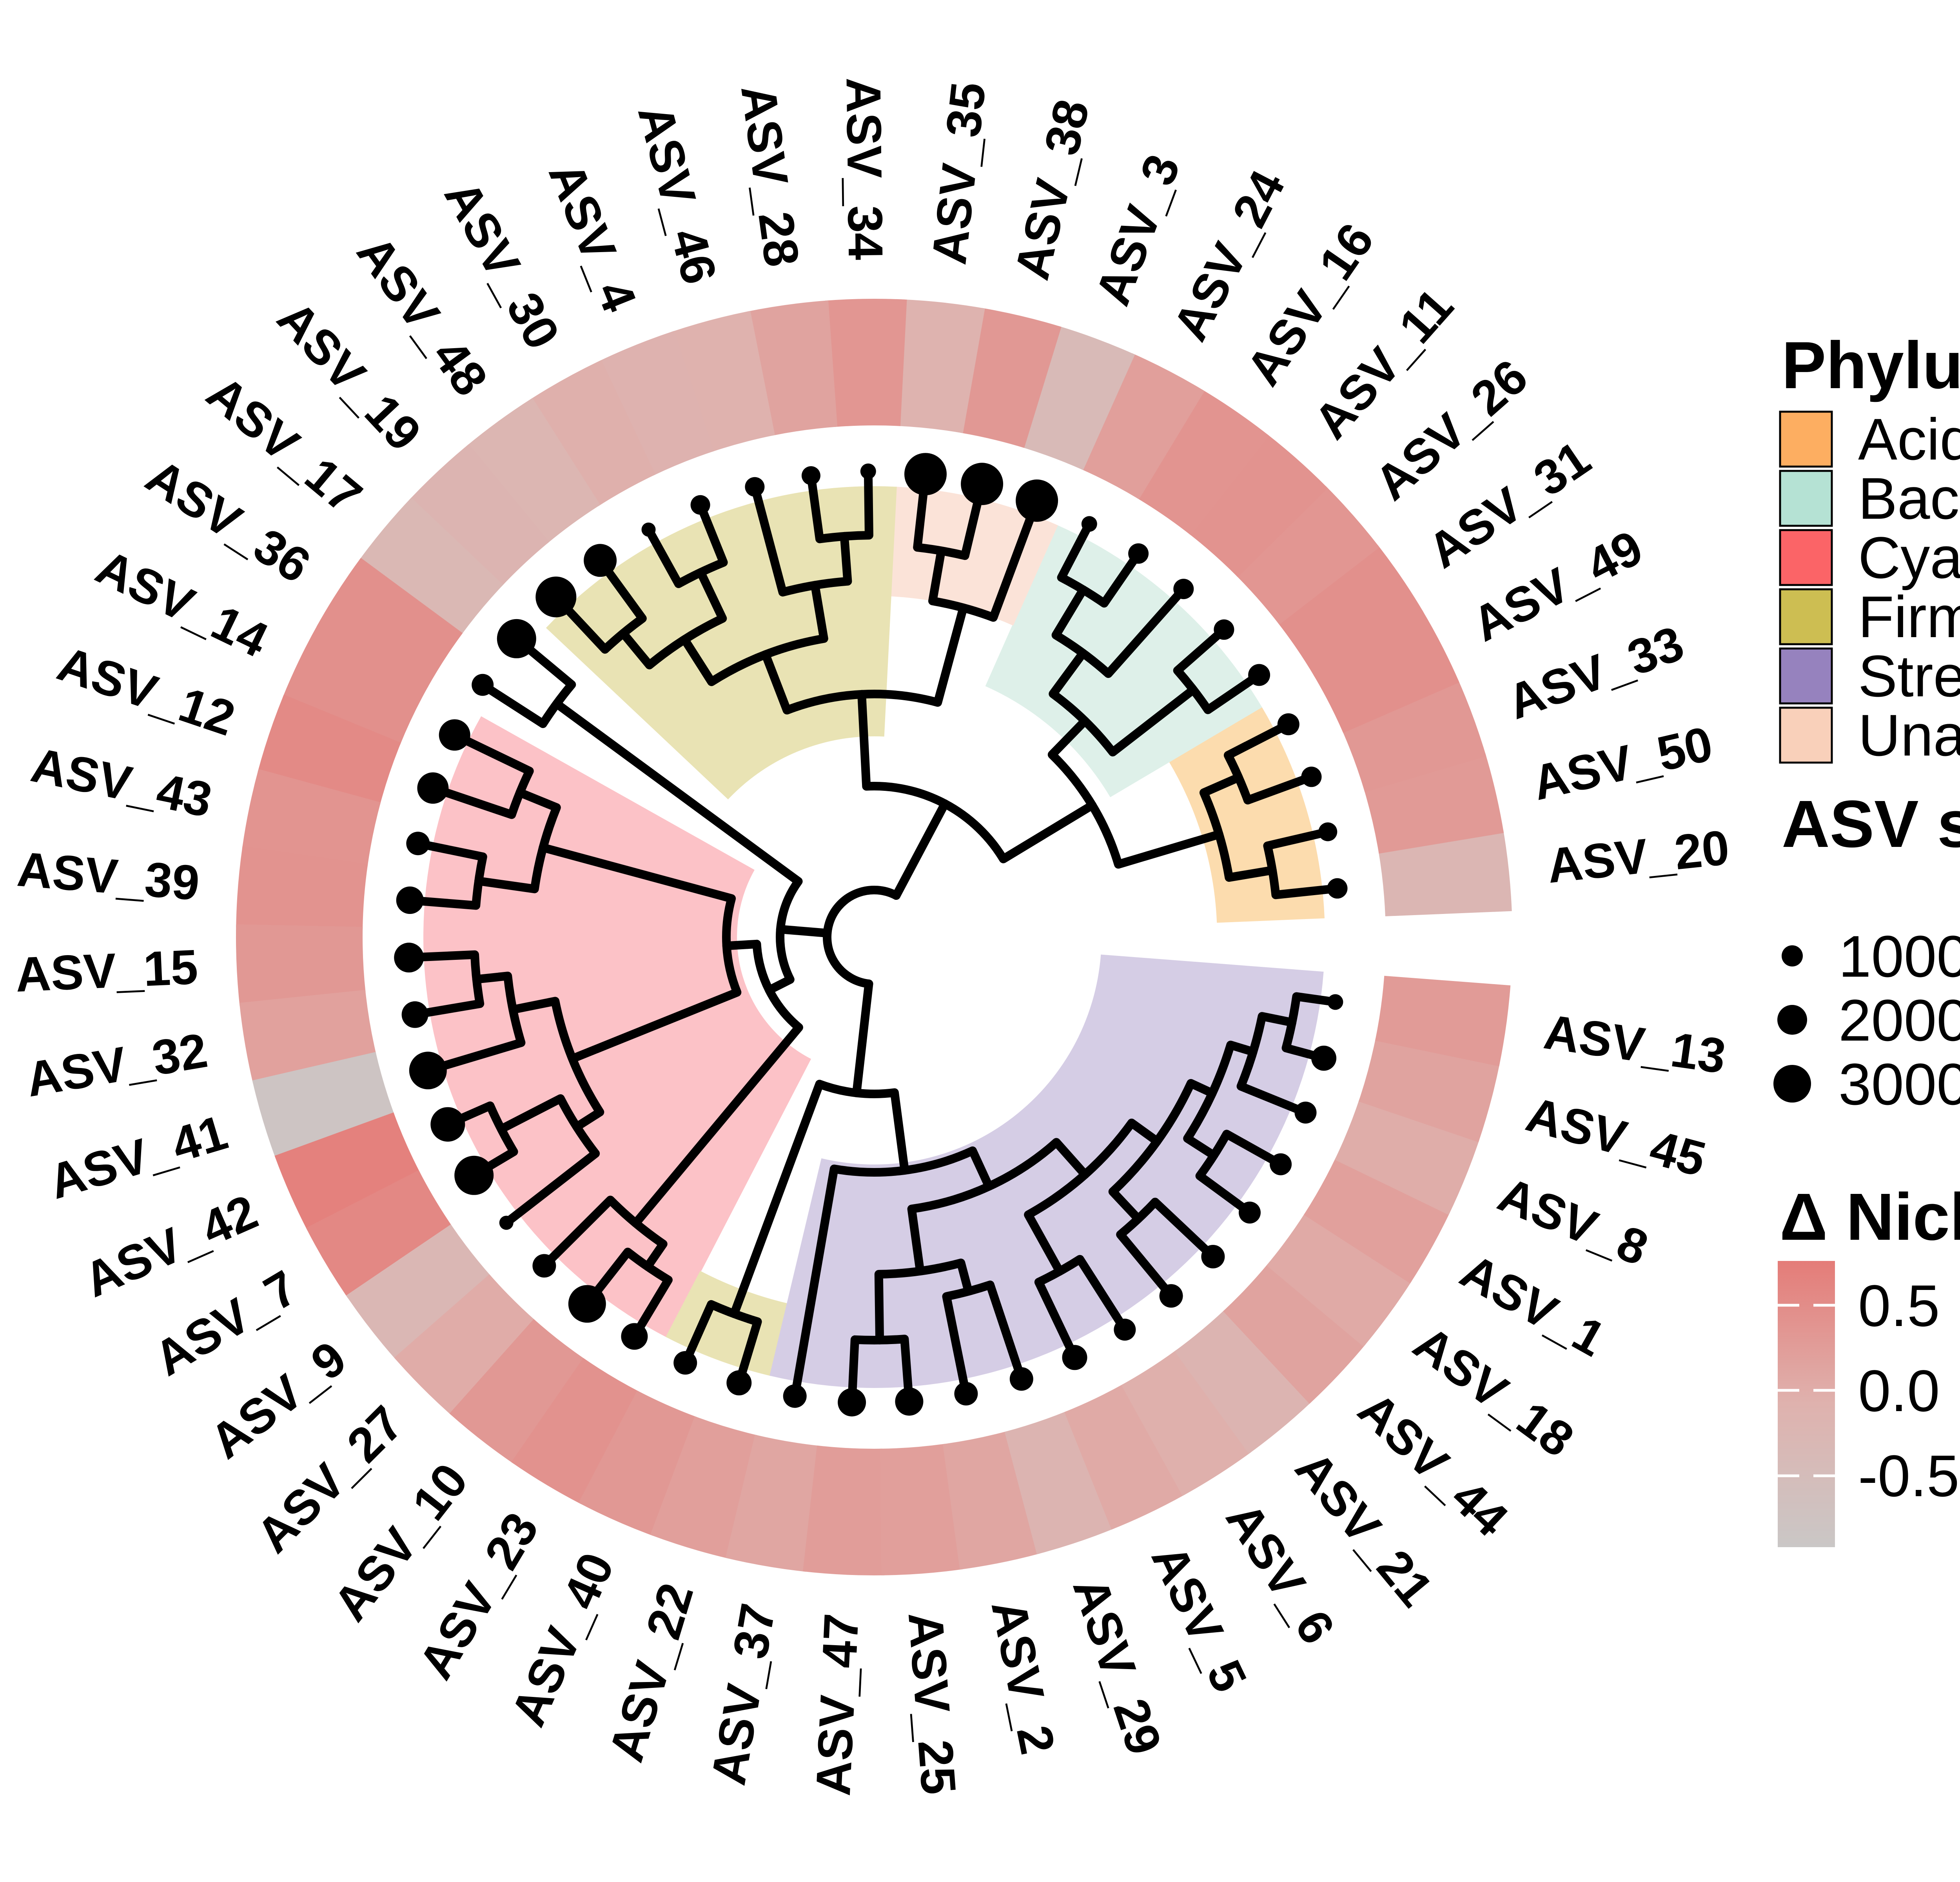 The image size is (1960, 1882). What do you see at coordinates (1899, 1306) in the screenshot?
I see `svg-text: 0.5` at bounding box center [1899, 1306].